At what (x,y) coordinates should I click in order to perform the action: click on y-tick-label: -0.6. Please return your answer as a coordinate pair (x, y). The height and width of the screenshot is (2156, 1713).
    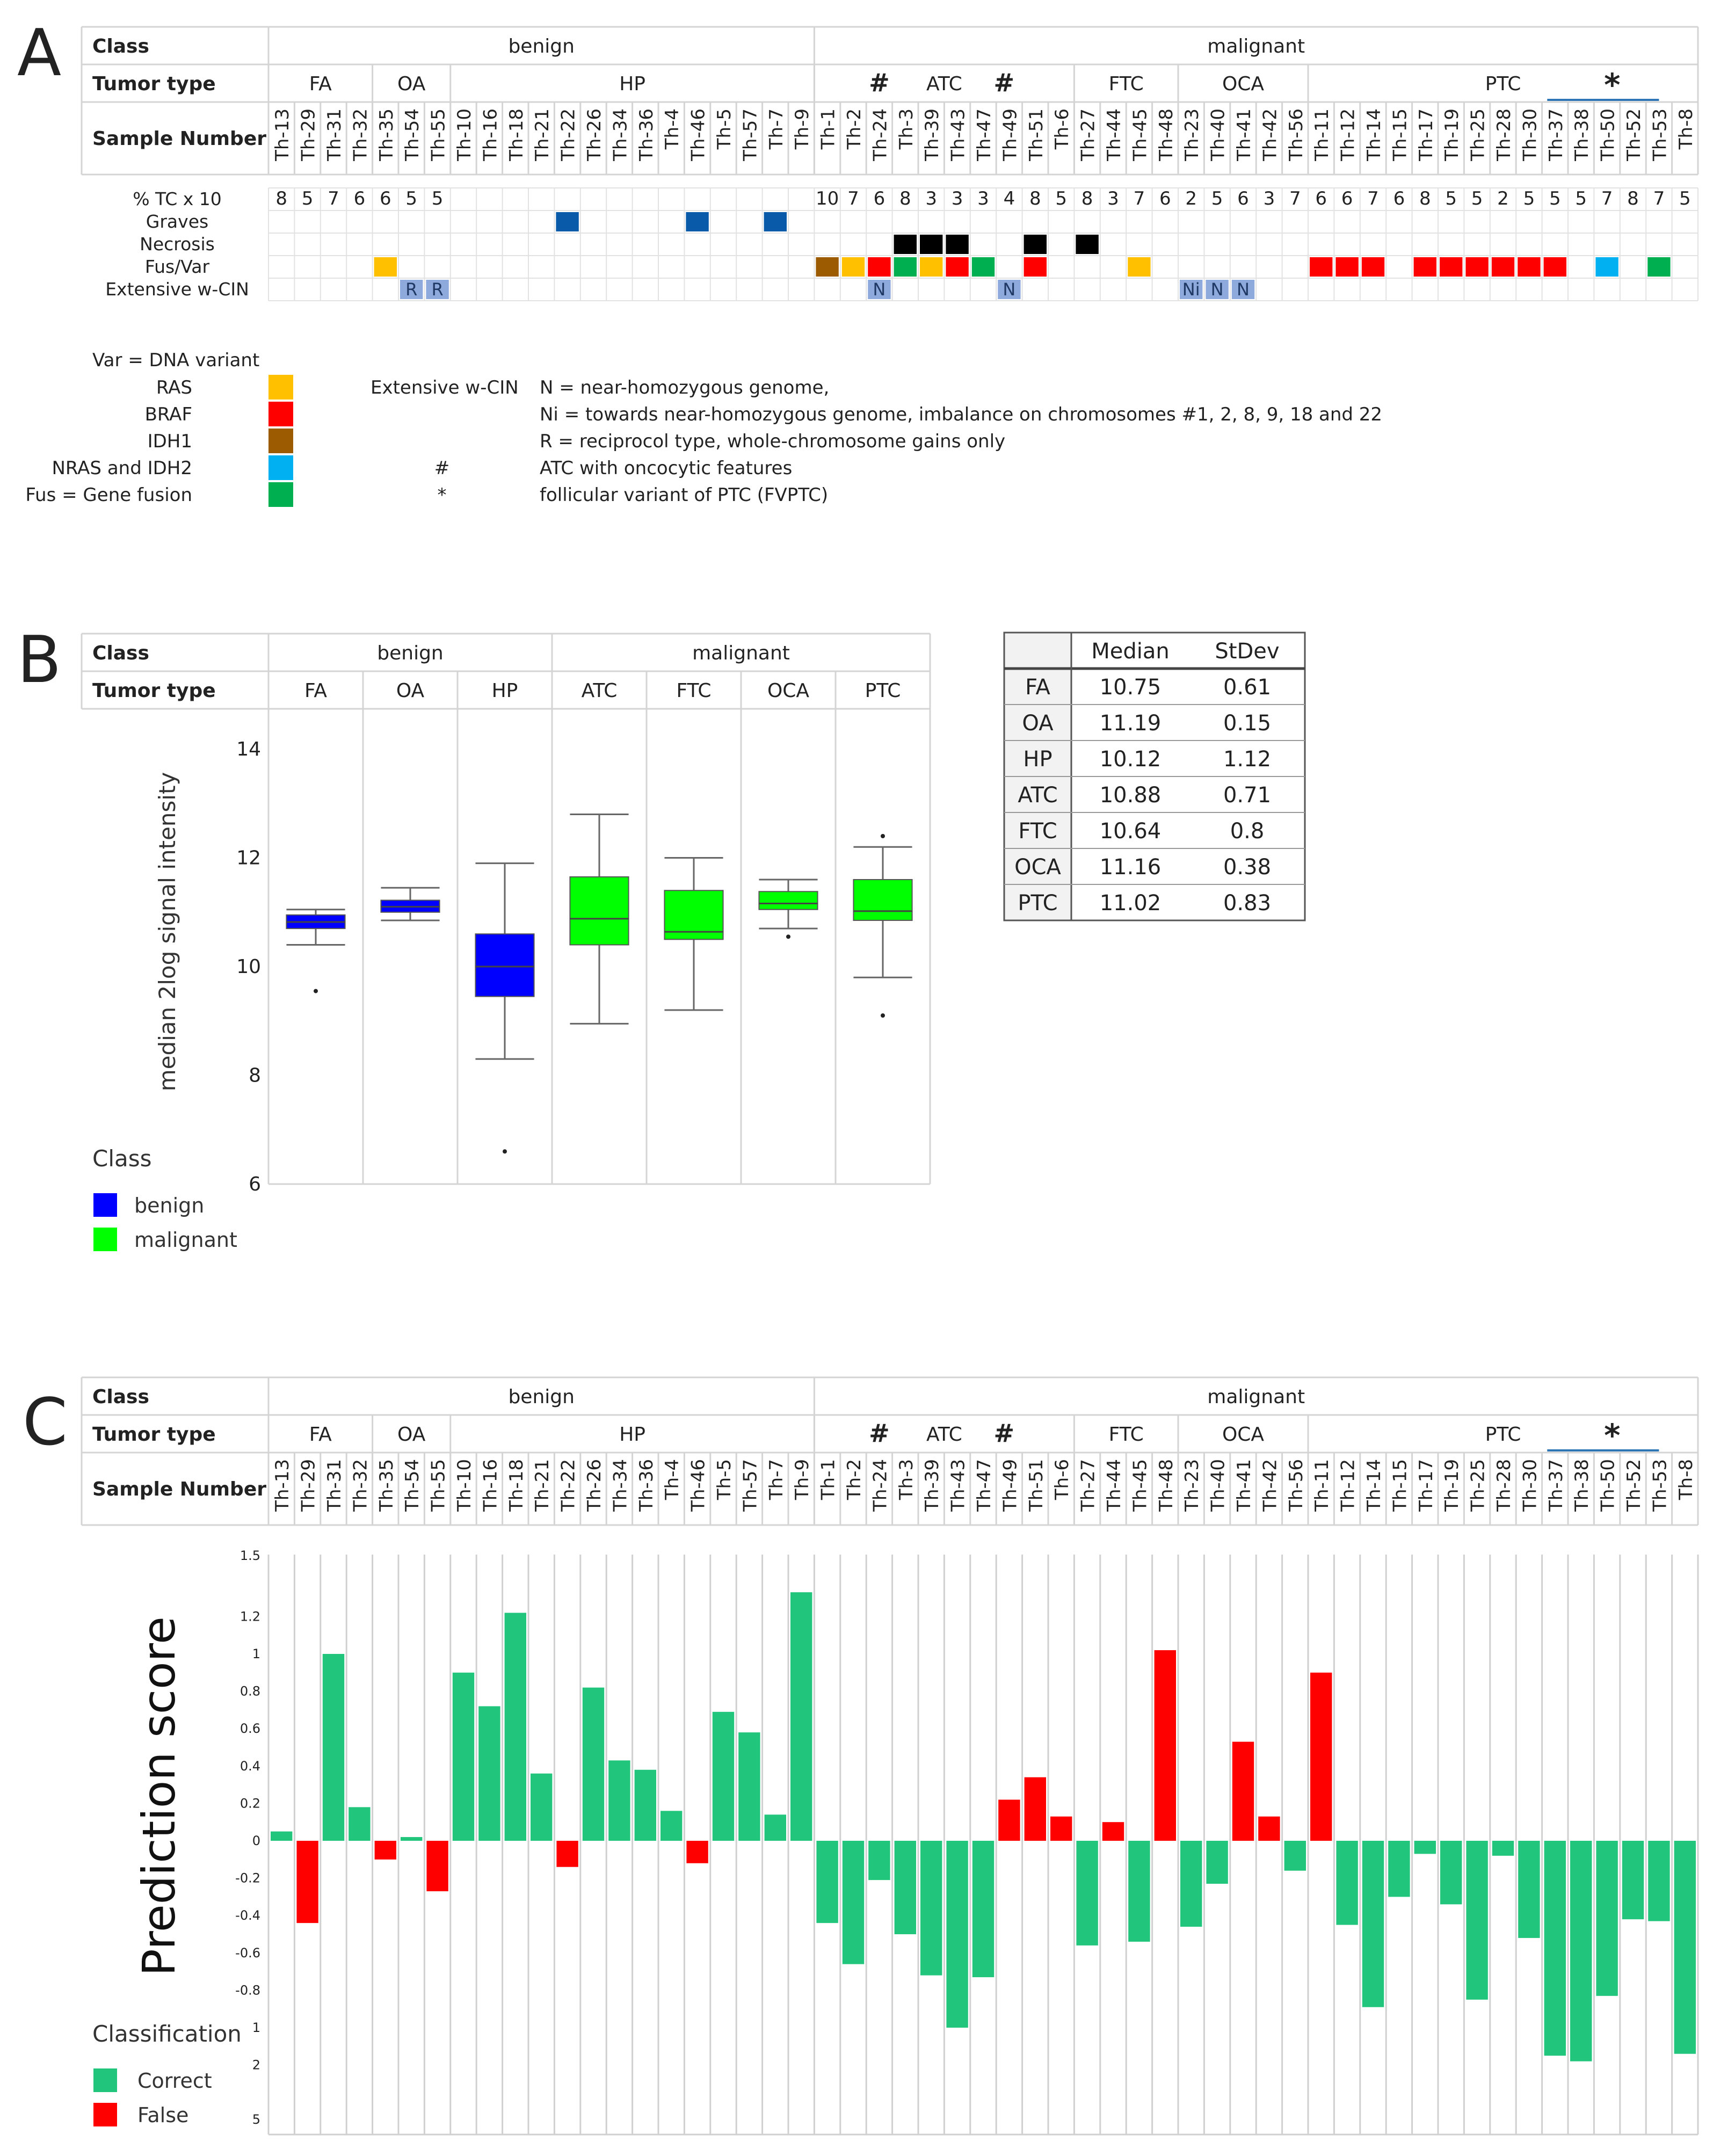
    Looking at the image, I should click on (247, 1954).